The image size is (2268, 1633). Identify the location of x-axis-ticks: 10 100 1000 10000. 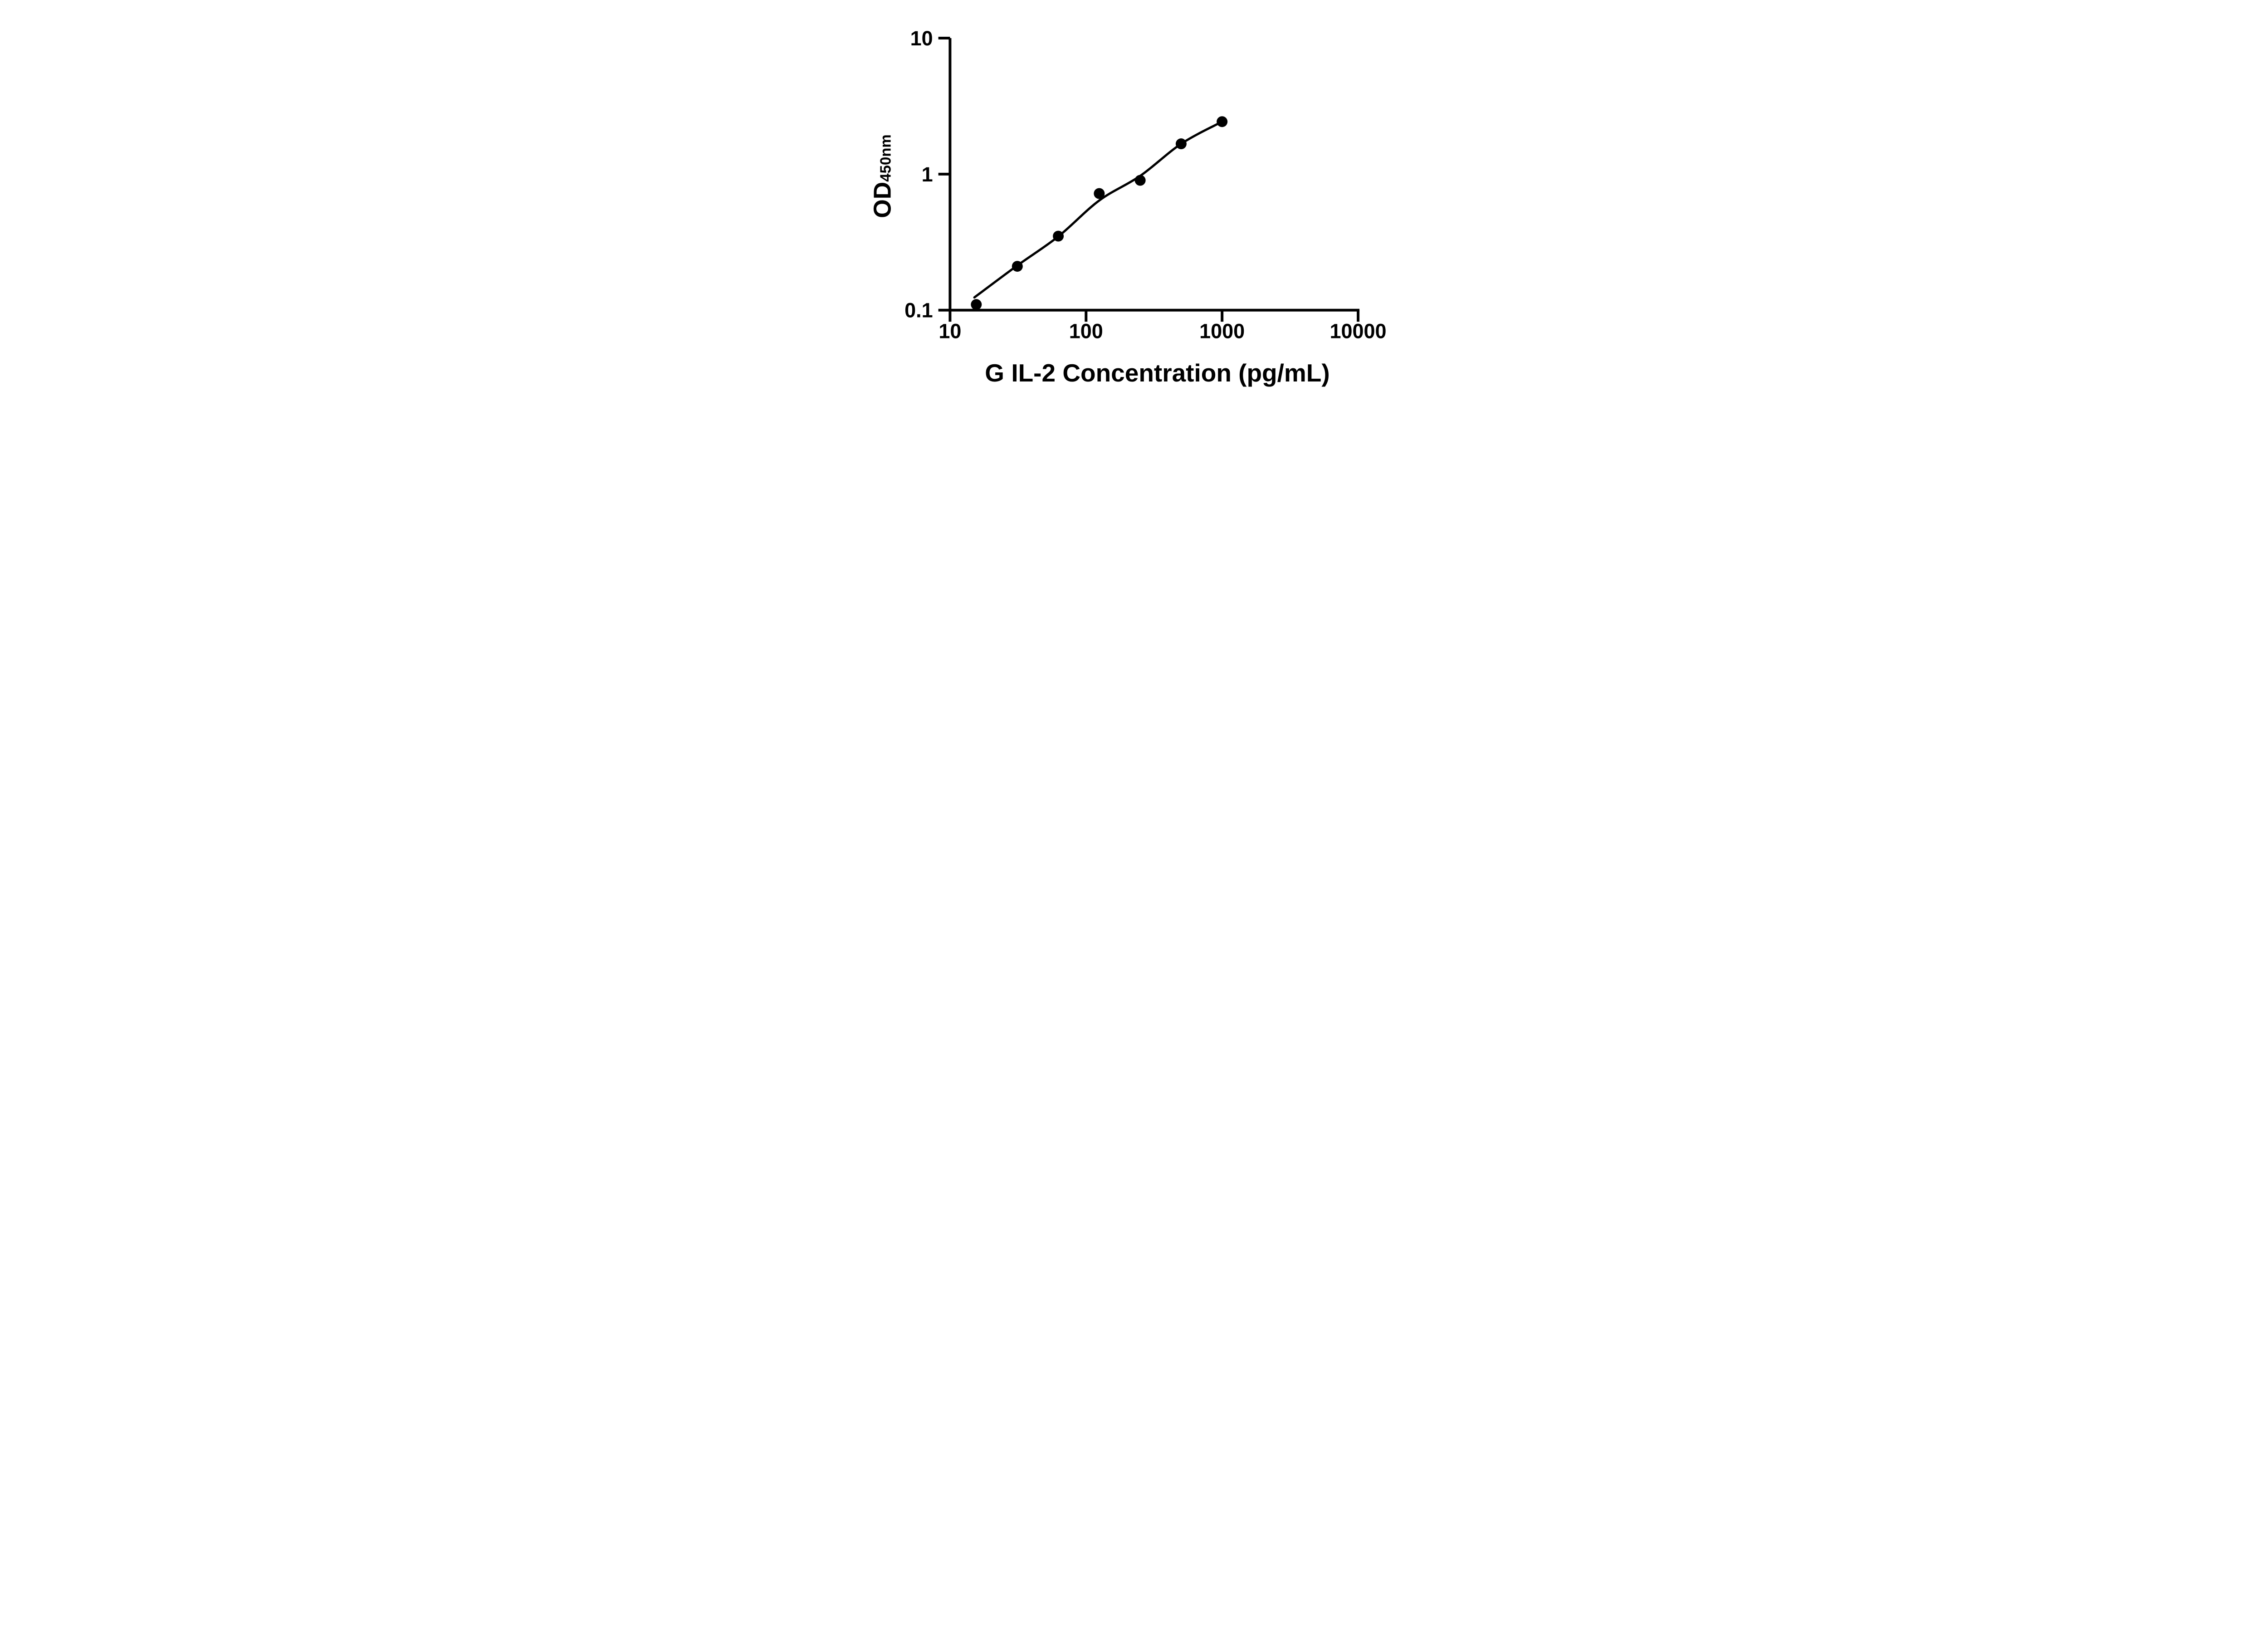
(1162, 326).